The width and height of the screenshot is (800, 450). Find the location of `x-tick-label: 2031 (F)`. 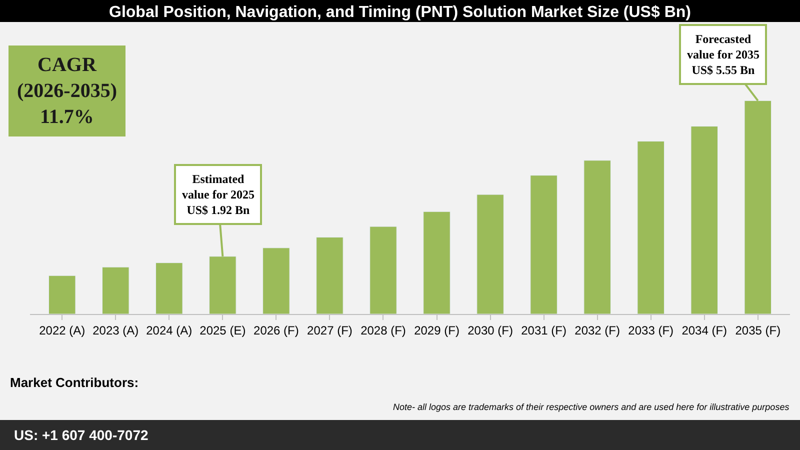

x-tick-label: 2031 (F) is located at coordinates (543, 330).